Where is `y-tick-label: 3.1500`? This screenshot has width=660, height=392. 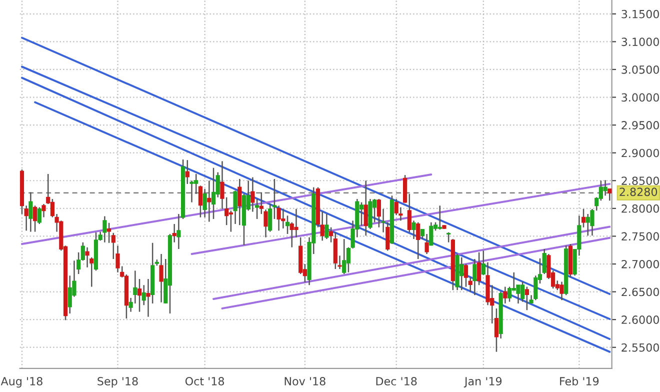
y-tick-label: 3.1500 is located at coordinates (640, 14).